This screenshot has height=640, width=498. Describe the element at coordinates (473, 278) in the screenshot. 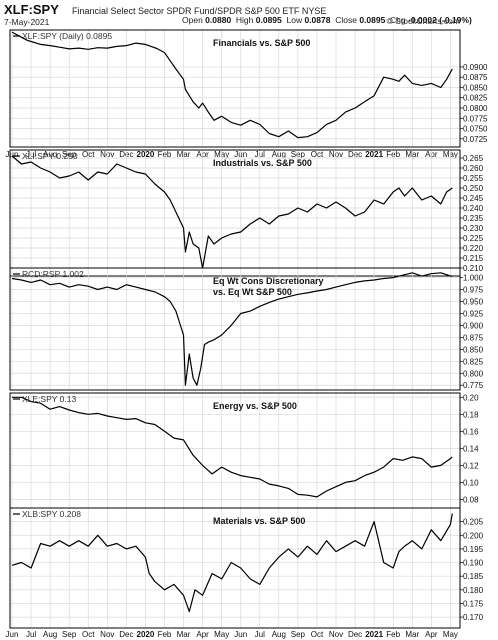

I see `y-tick-label: 1.000` at that location.